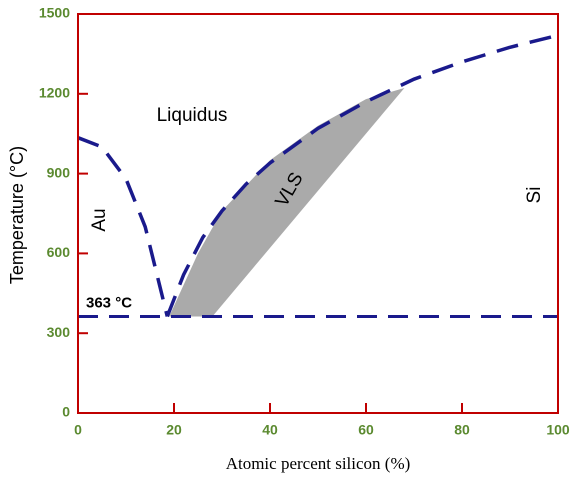 This screenshot has width=582, height=482. What do you see at coordinates (318, 463) in the screenshot?
I see `x-axis-label: Atomic percent silicon (%)` at bounding box center [318, 463].